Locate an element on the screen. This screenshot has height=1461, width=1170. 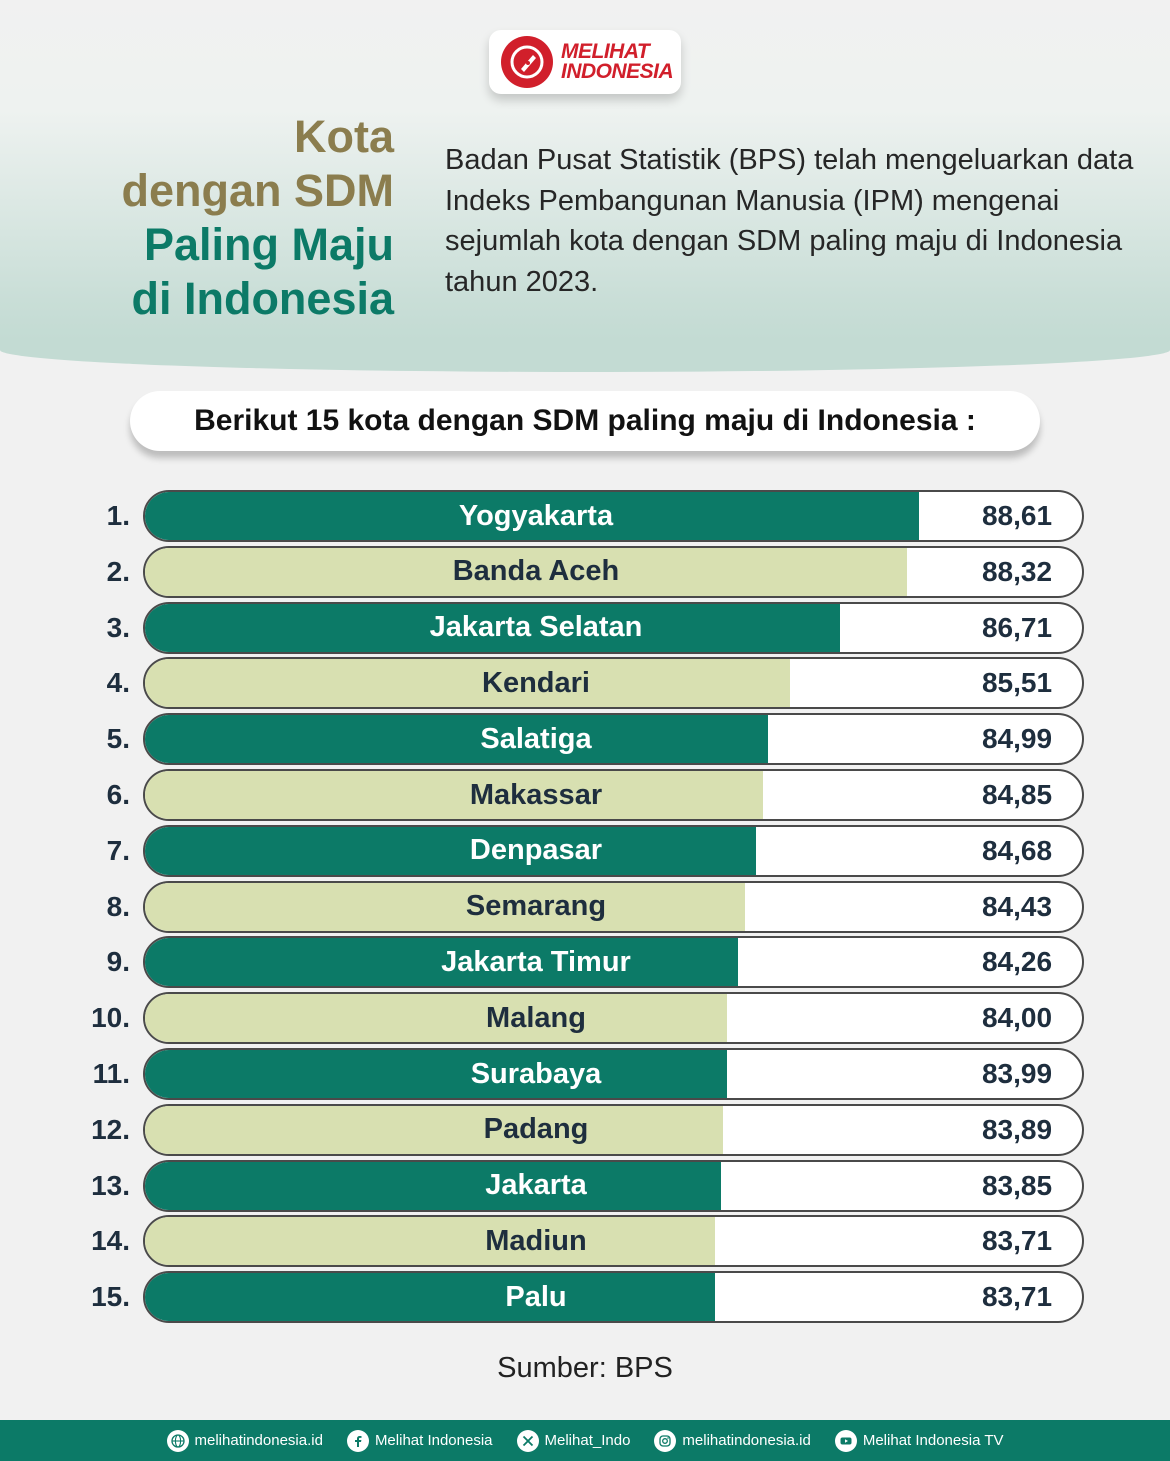
footer-link-label: Melihat Indonesia TV is located at coordinates (933, 1440).